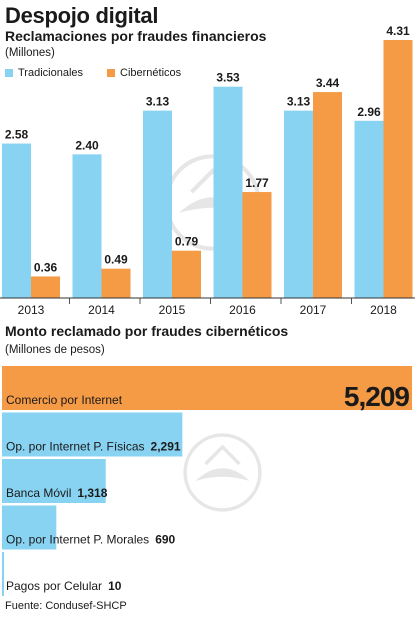 Image resolution: width=415 pixels, height=620 pixels. I want to click on hbar-label-pagos-por-celular: Pagos por Celular, so click(54, 586).